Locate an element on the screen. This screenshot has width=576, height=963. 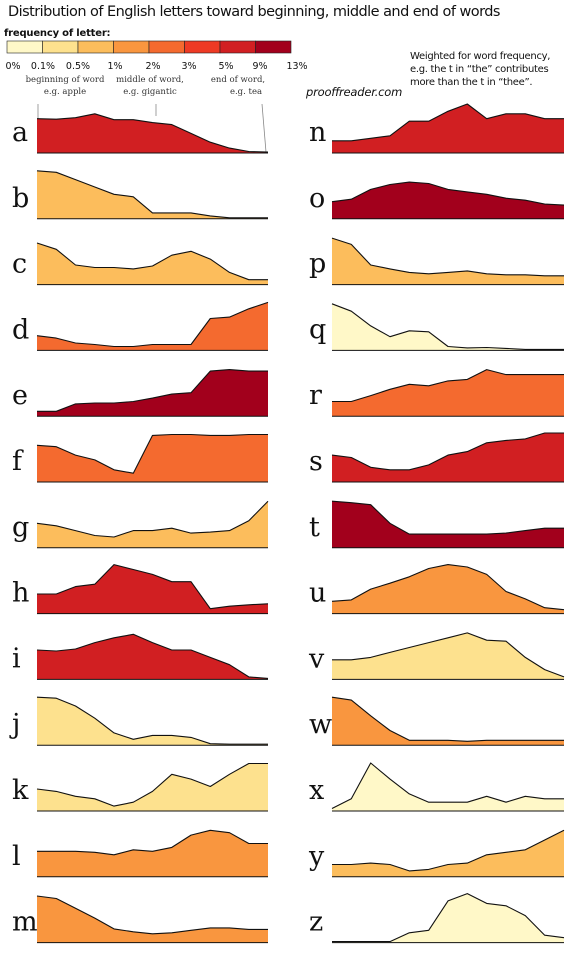
area-q is located at coordinates (448, 327).